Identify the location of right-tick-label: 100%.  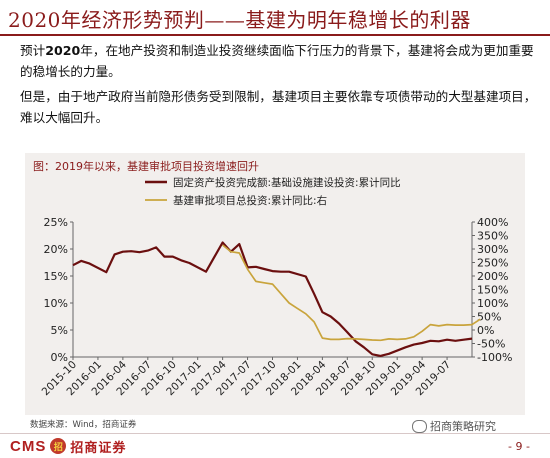
(492, 303).